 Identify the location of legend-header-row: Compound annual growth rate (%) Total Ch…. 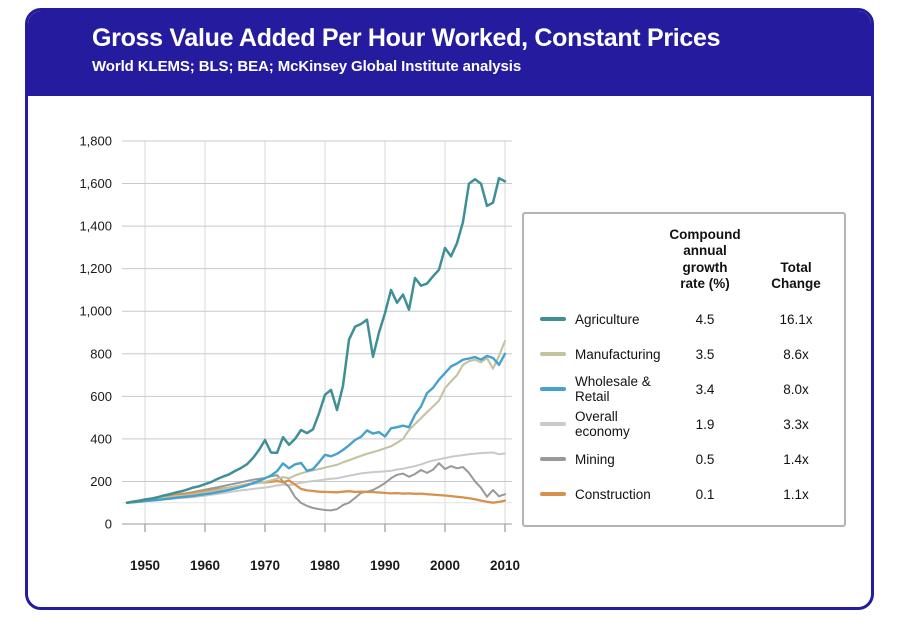
(687, 260).